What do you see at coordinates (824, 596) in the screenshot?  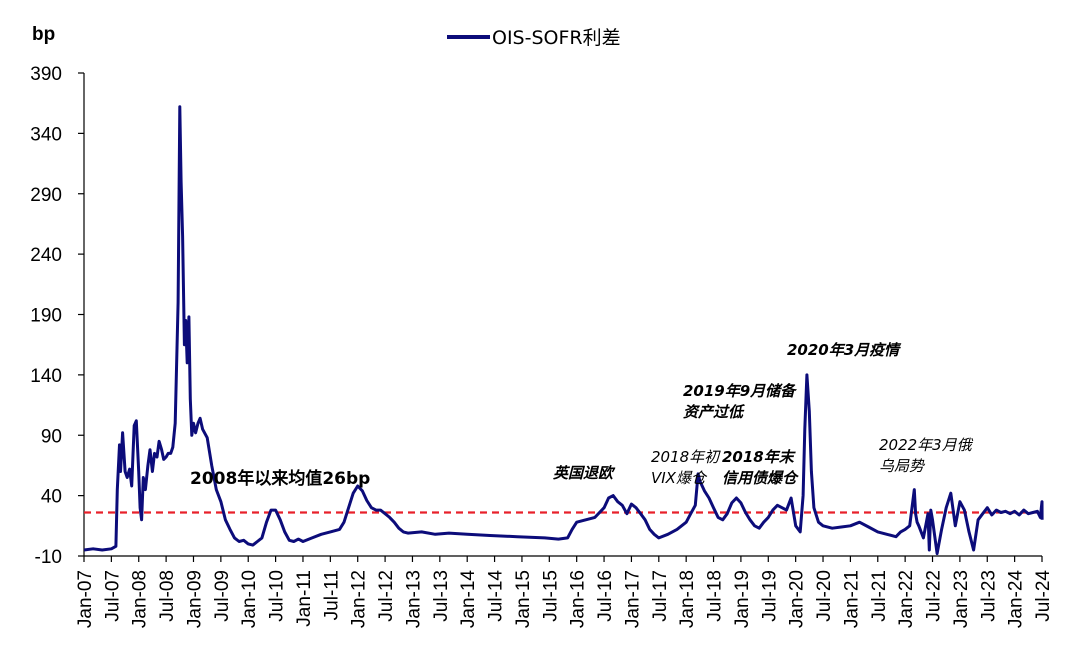 I see `x-tick-label: Jul-20` at bounding box center [824, 596].